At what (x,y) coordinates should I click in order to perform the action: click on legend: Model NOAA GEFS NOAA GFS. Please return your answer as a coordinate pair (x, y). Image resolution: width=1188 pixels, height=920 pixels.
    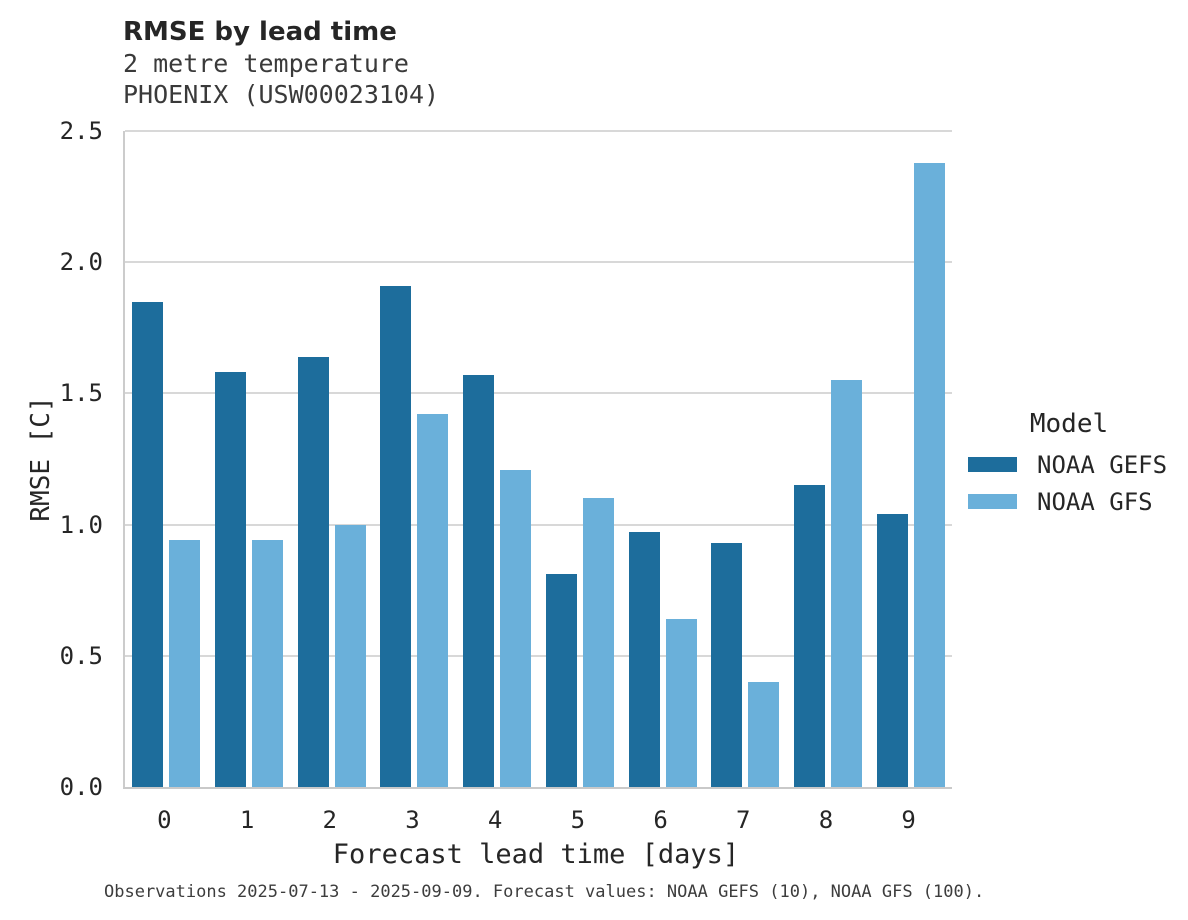
    Looking at the image, I should click on (1069, 462).